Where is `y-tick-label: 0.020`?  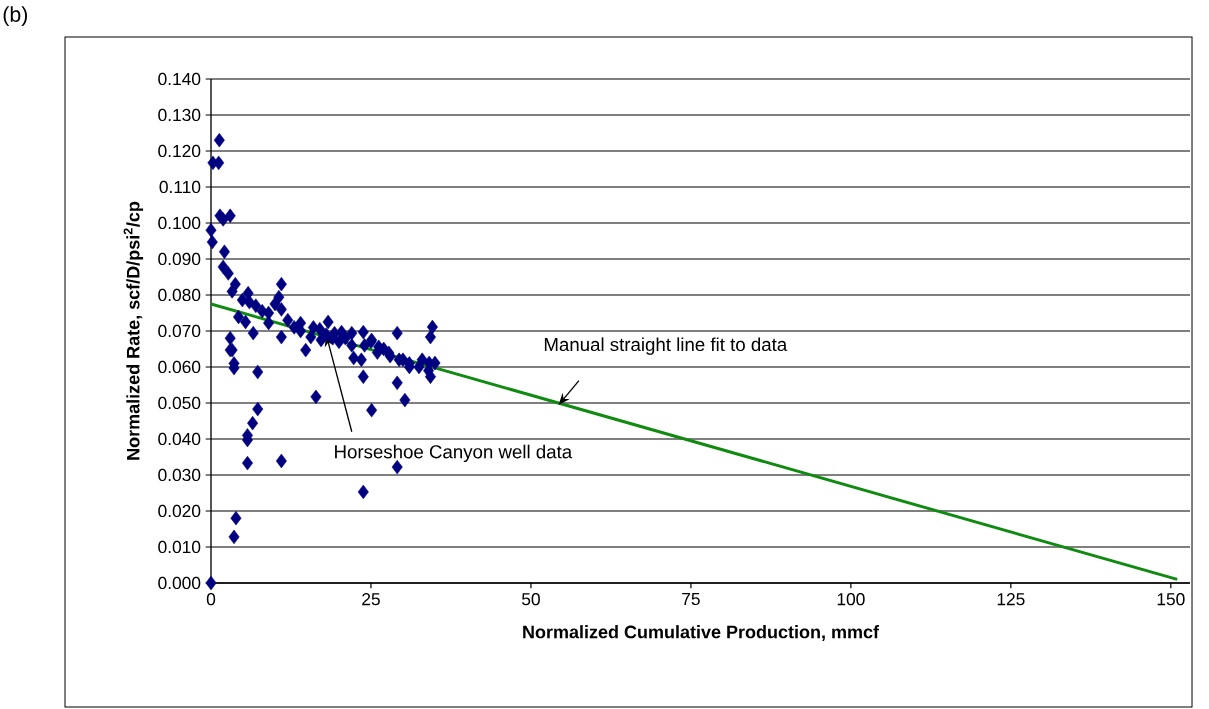 y-tick-label: 0.020 is located at coordinates (179, 511).